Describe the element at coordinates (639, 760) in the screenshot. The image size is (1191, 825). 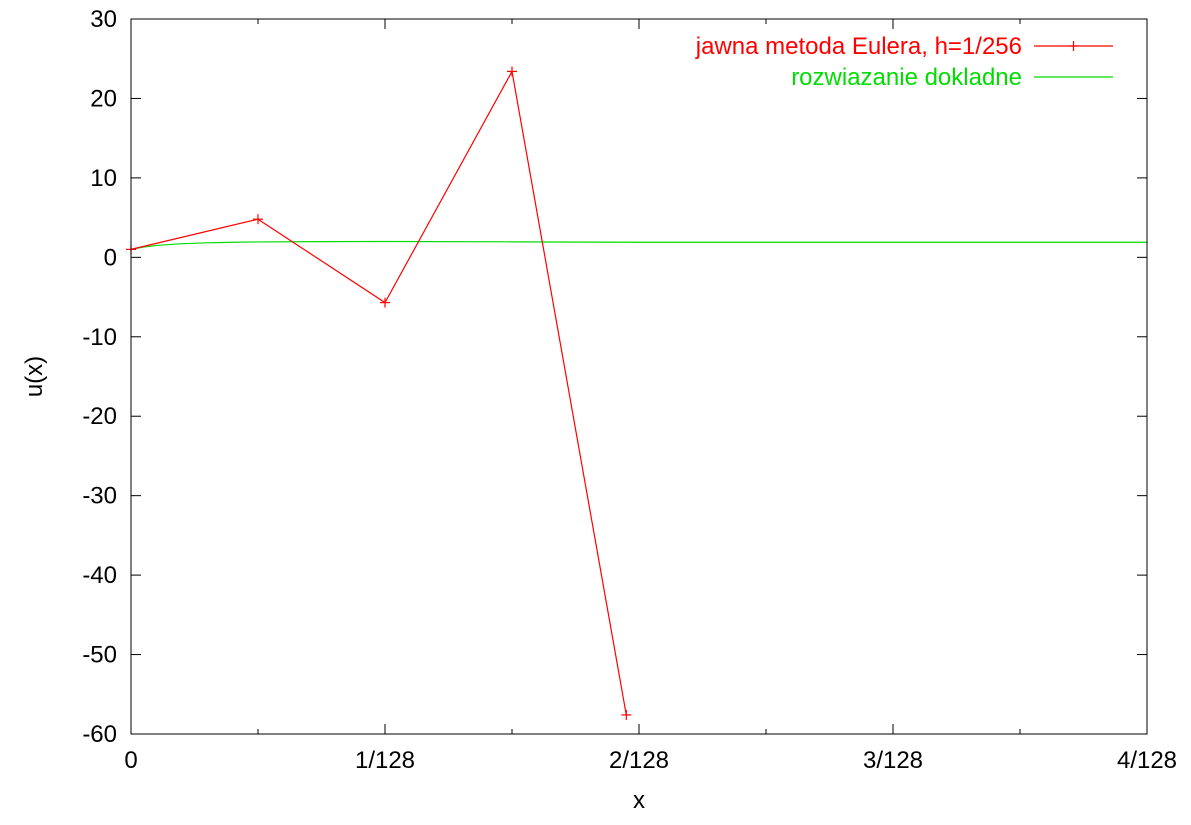
I see `x-tick-label: 2/128` at that location.